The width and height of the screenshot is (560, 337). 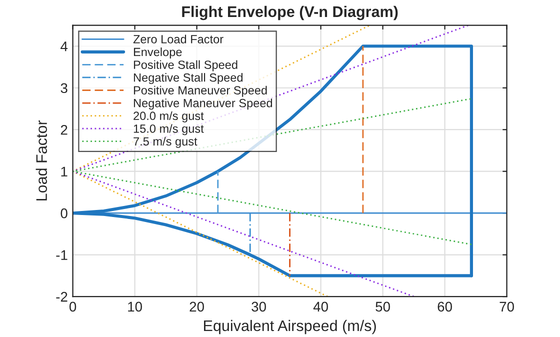 I want to click on y-tick-label: 2, so click(x=64, y=129).